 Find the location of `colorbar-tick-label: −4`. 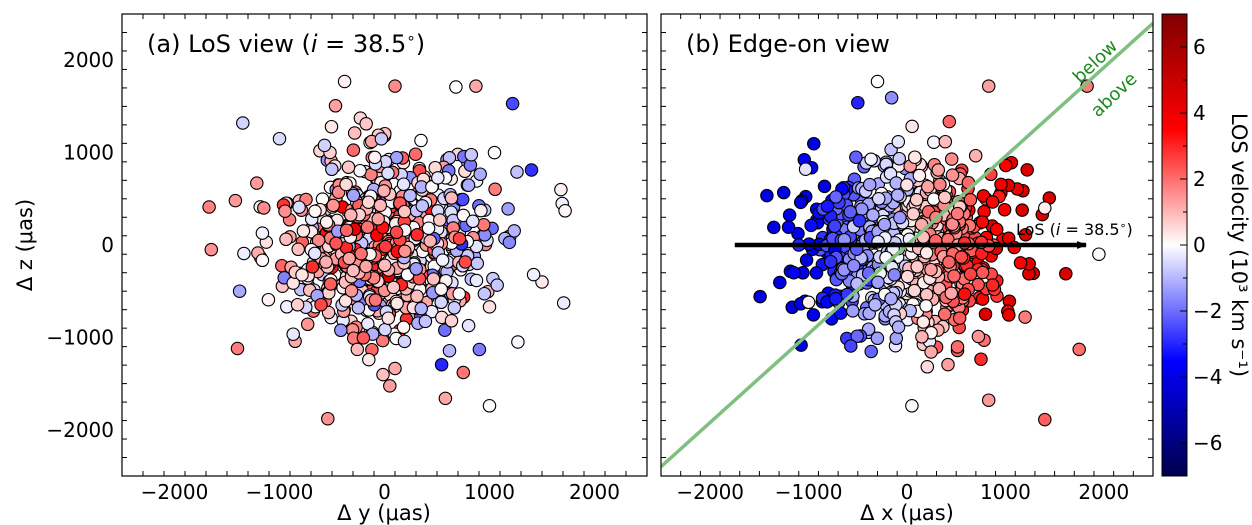

colorbar-tick-label: −4 is located at coordinates (1207, 377).